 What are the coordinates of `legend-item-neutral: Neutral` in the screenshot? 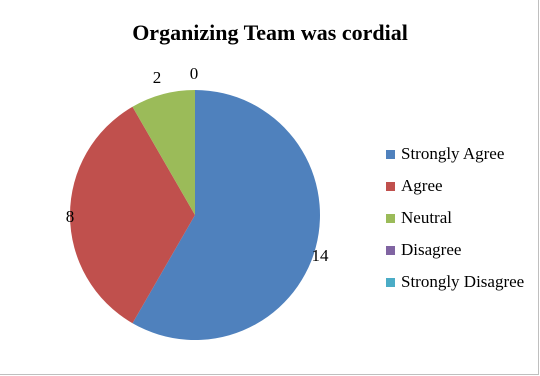 It's located at (455, 218).